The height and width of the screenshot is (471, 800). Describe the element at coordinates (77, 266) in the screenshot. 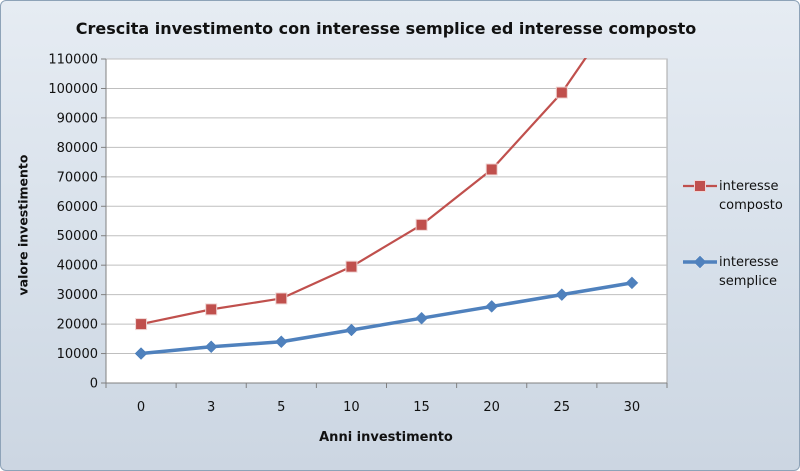

I see `y-tick-label: 40000` at that location.